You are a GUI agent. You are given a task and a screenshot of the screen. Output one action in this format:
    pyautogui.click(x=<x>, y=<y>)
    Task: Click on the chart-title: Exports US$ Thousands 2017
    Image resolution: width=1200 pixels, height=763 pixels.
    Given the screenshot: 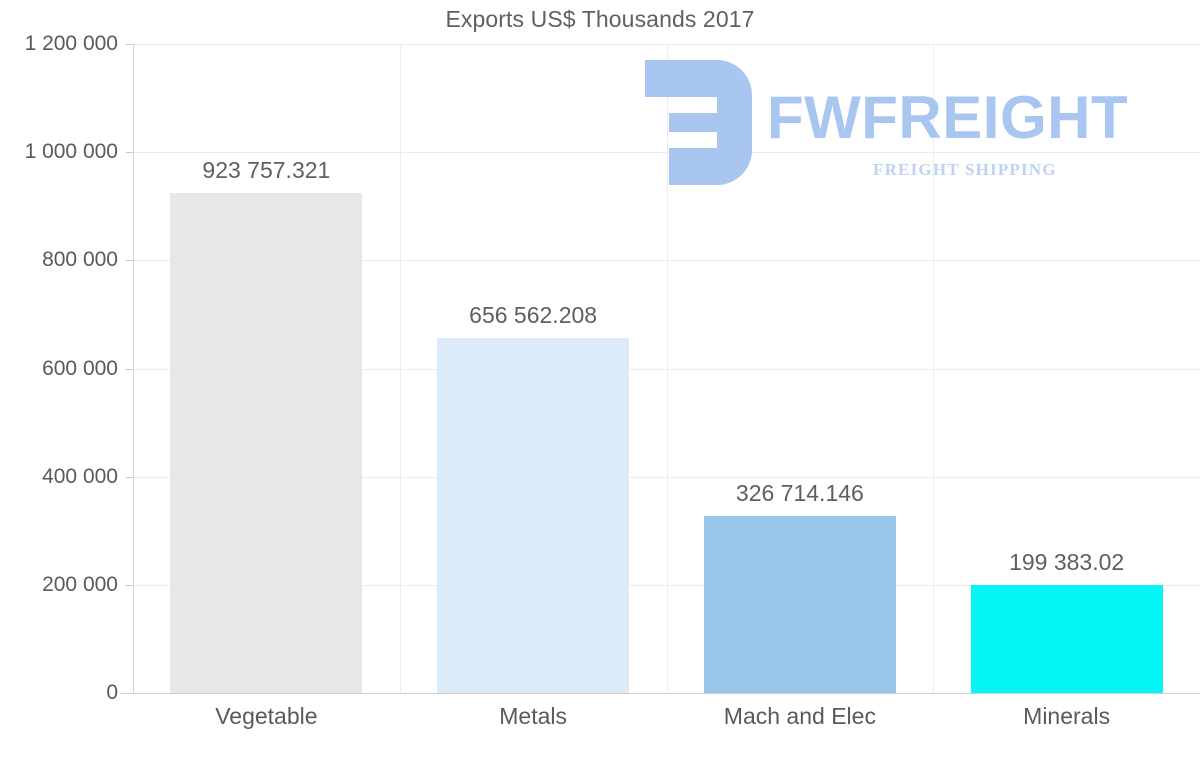 What is the action you would take?
    pyautogui.click(x=600, y=19)
    